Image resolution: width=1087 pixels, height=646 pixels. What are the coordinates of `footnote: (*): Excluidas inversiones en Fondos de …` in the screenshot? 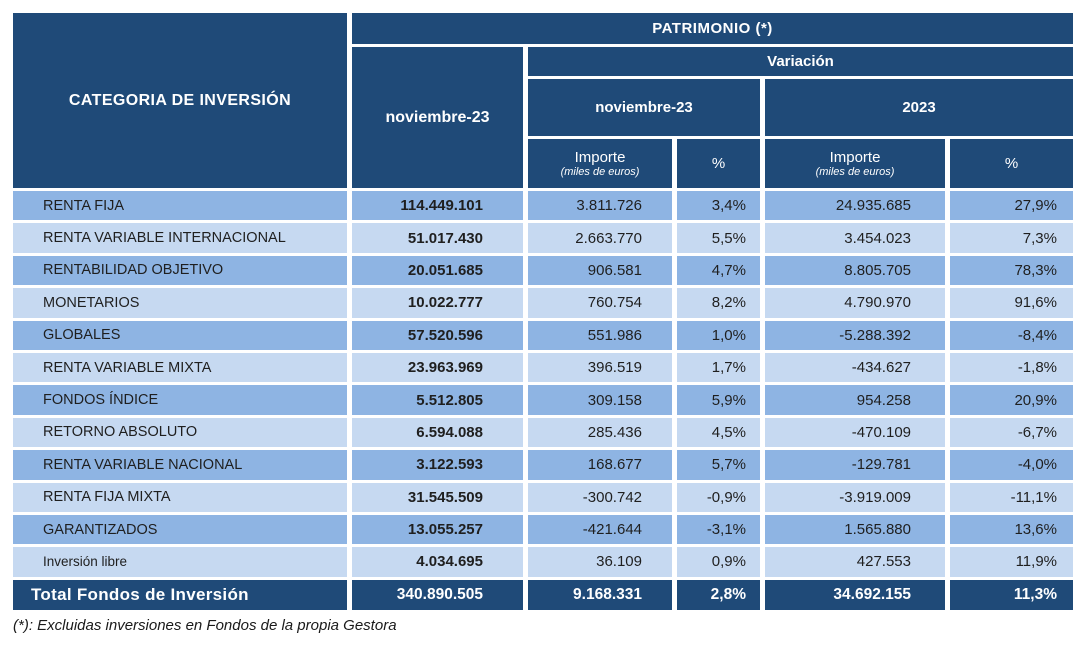 It's located at (205, 625).